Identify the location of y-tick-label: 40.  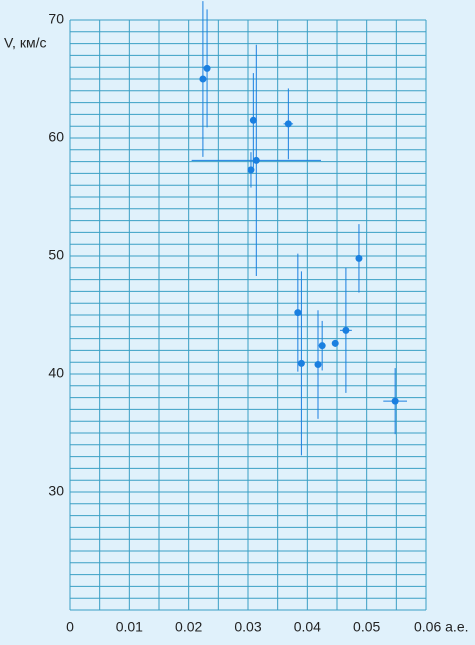
(56, 373).